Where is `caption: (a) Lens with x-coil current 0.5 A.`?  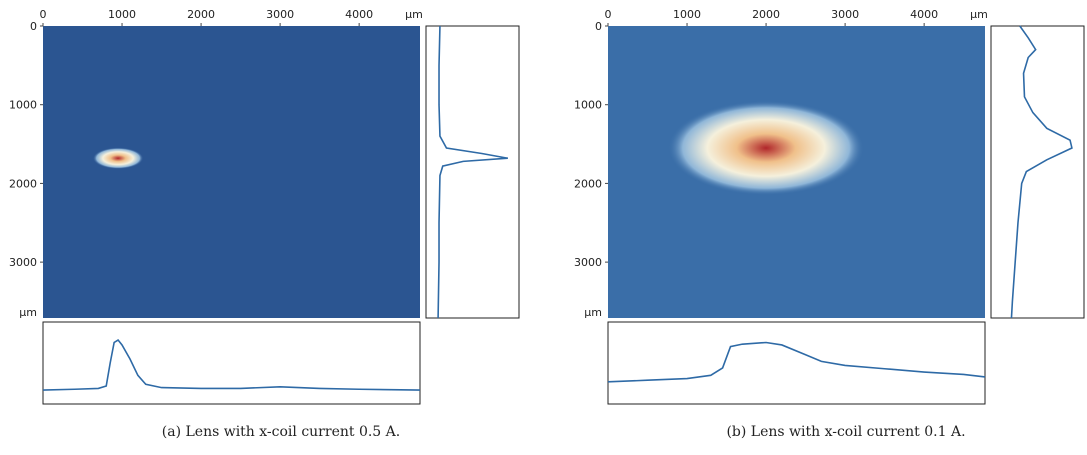
caption: (a) Lens with x-coil current 0.5 A. is located at coordinates (281, 432).